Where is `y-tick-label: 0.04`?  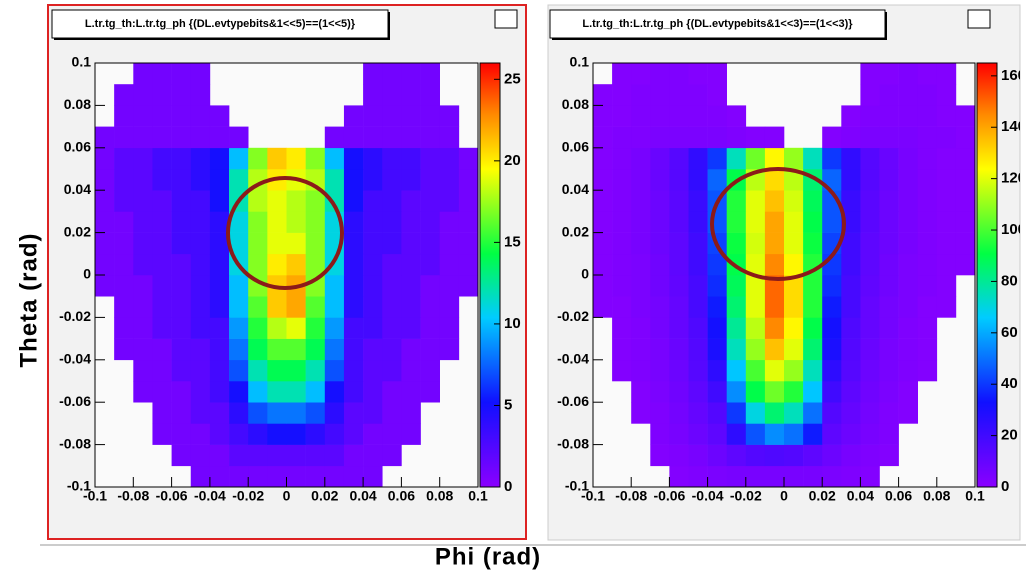
y-tick-label: 0.04 is located at coordinates (575, 189).